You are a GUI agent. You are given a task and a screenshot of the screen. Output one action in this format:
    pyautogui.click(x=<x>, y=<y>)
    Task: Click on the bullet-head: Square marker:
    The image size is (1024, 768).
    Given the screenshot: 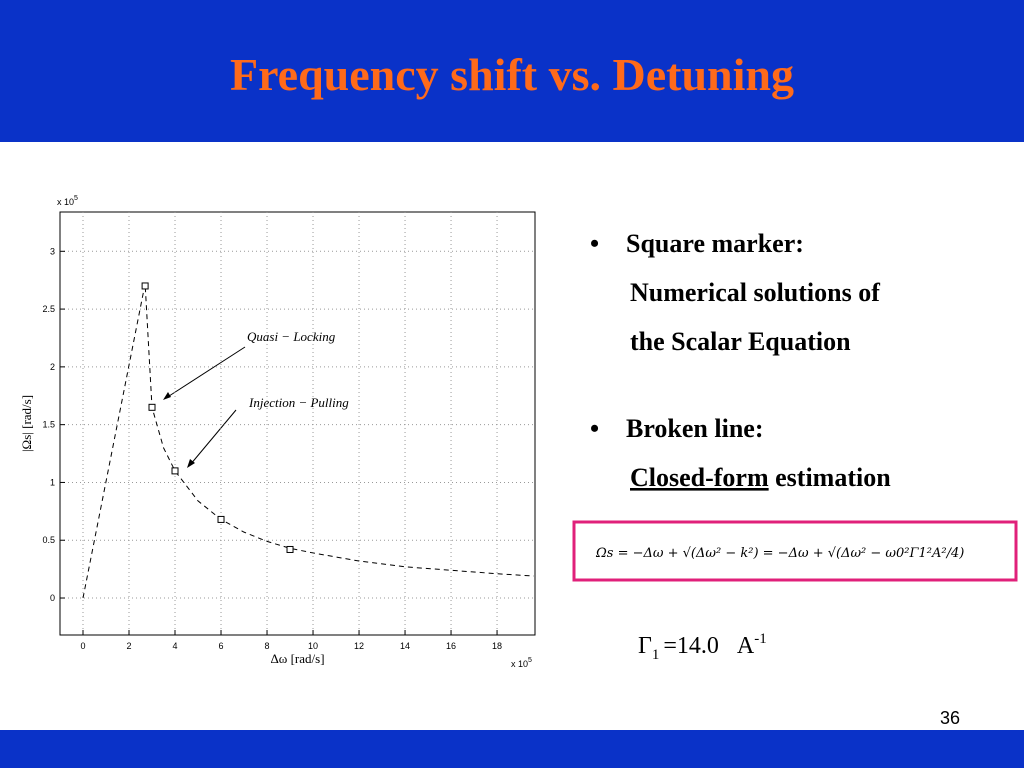 What is the action you would take?
    pyautogui.click(x=715, y=243)
    